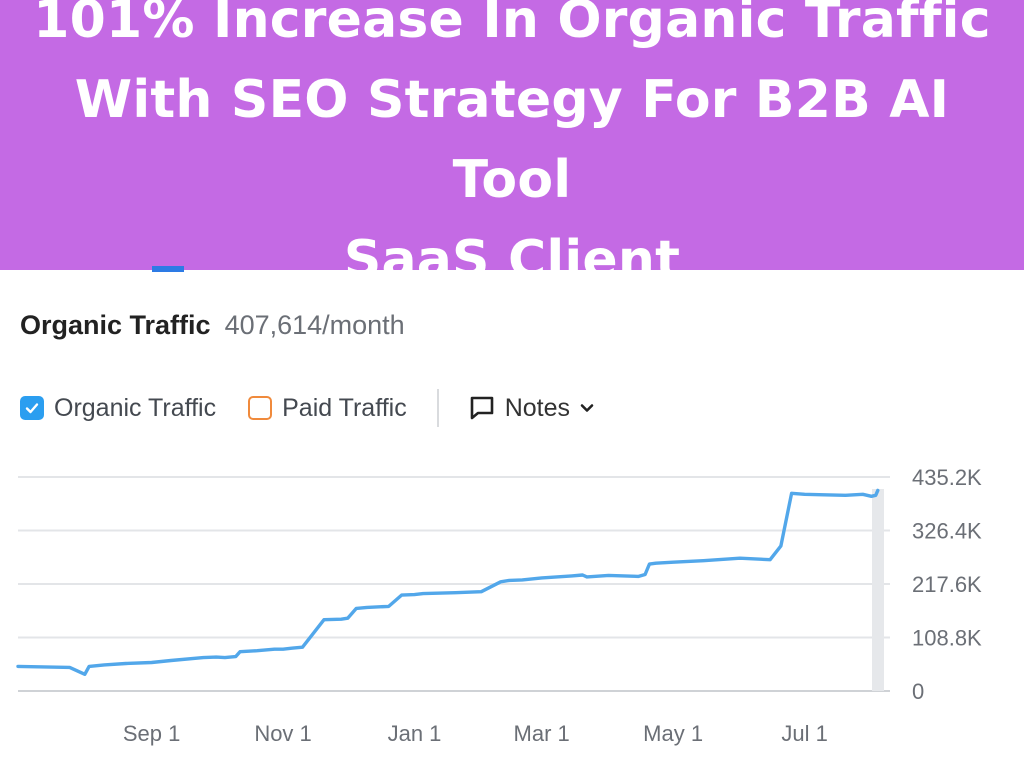 Image resolution: width=1024 pixels, height=768 pixels. Describe the element at coordinates (260, 408) in the screenshot. I see `paid-traffic-checkbox` at that location.